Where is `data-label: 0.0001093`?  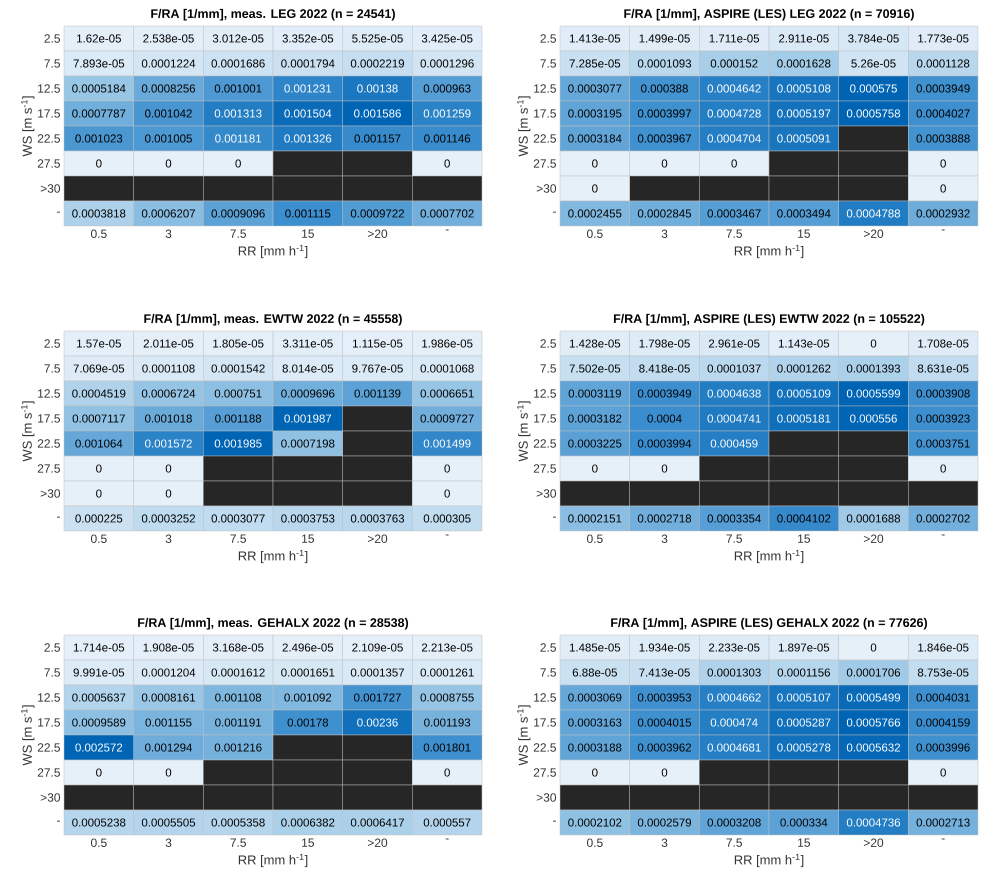 data-label: 0.0001093 is located at coordinates (665, 63).